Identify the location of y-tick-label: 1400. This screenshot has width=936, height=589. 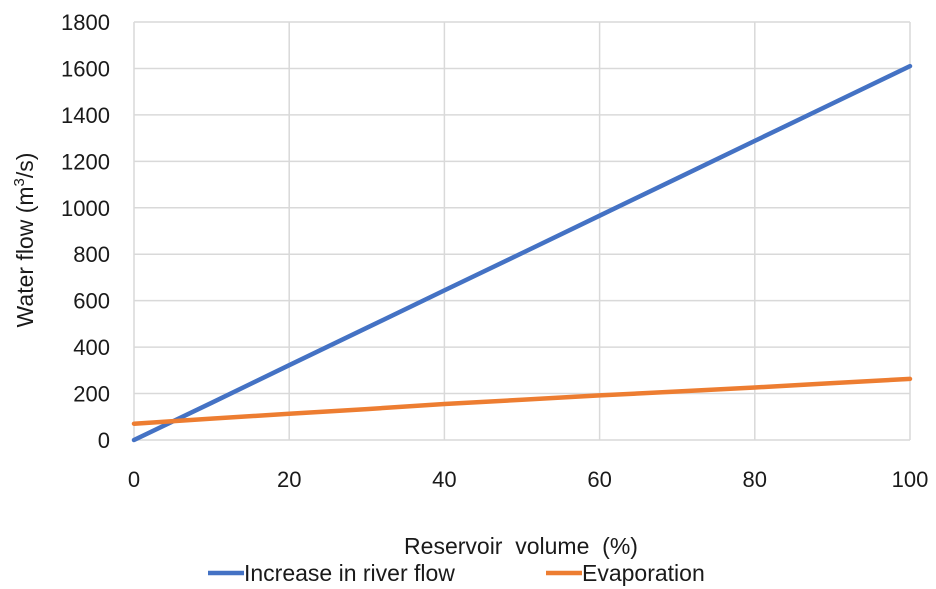
(85, 115).